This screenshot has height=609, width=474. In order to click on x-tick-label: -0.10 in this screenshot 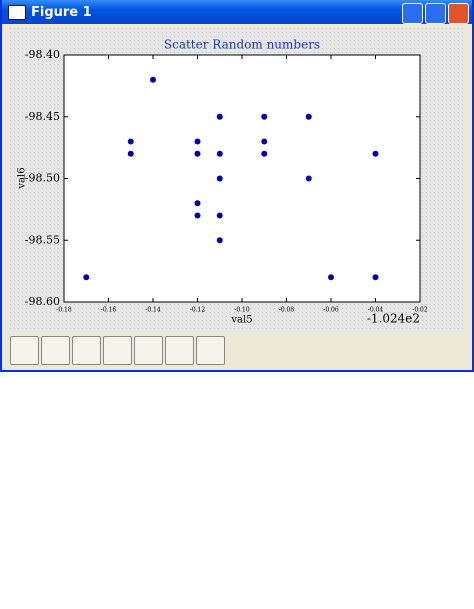, I will do `click(242, 310)`.